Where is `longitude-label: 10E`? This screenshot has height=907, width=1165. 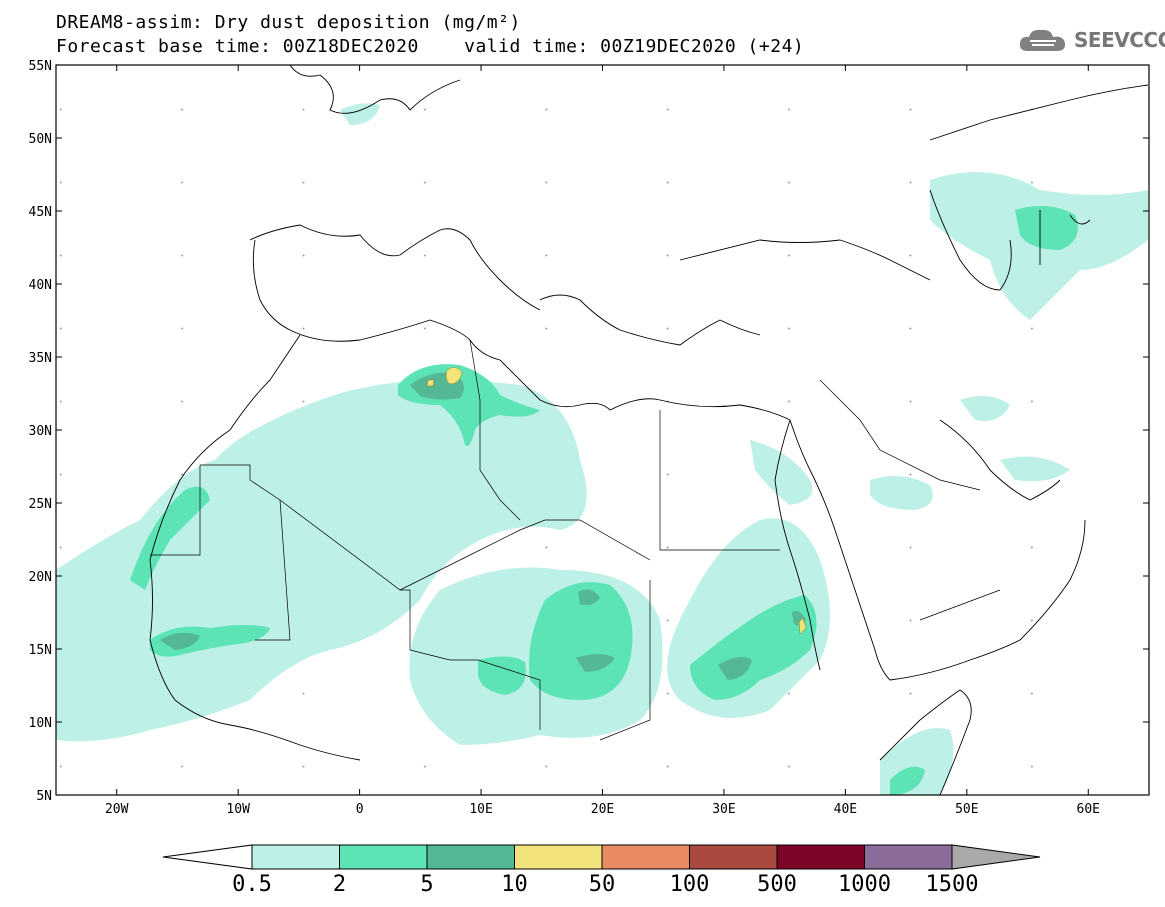 longitude-label: 10E is located at coordinates (480, 809).